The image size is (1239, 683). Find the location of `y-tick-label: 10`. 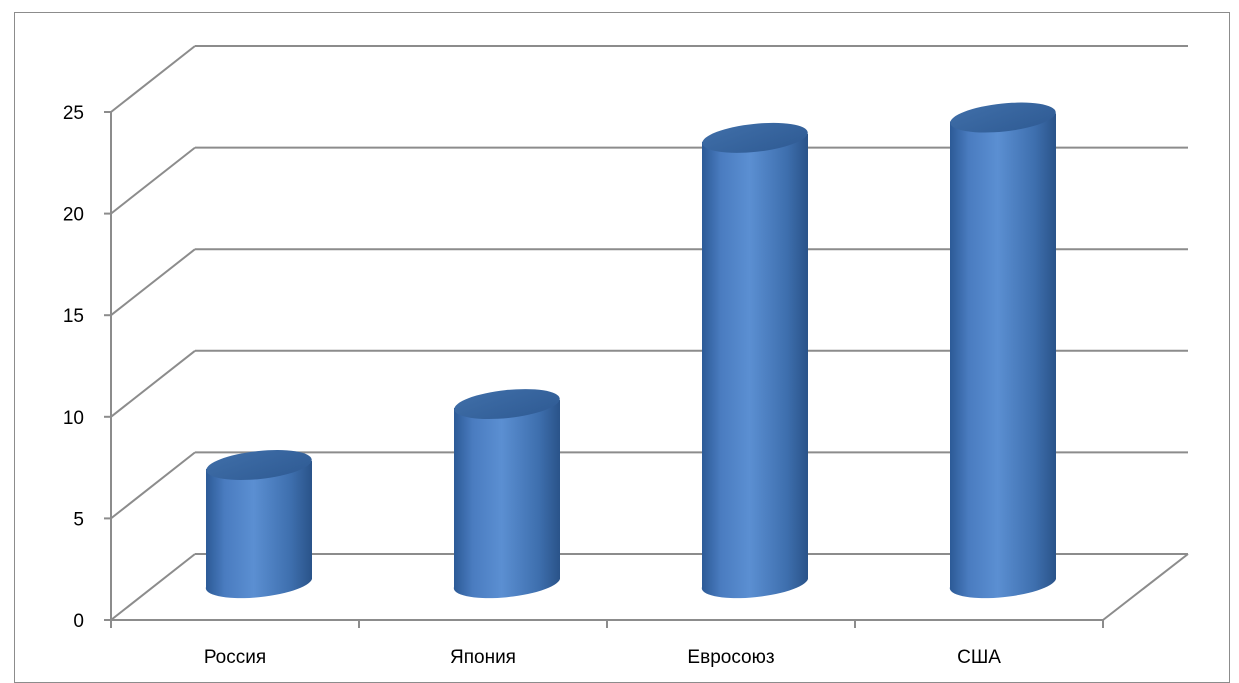

y-tick-label: 10 is located at coordinates (73, 418).